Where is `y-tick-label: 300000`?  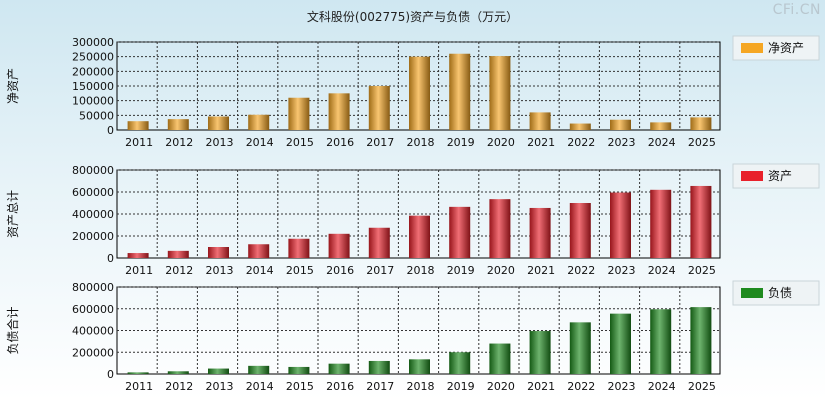 y-tick-label: 300000 is located at coordinates (93, 42).